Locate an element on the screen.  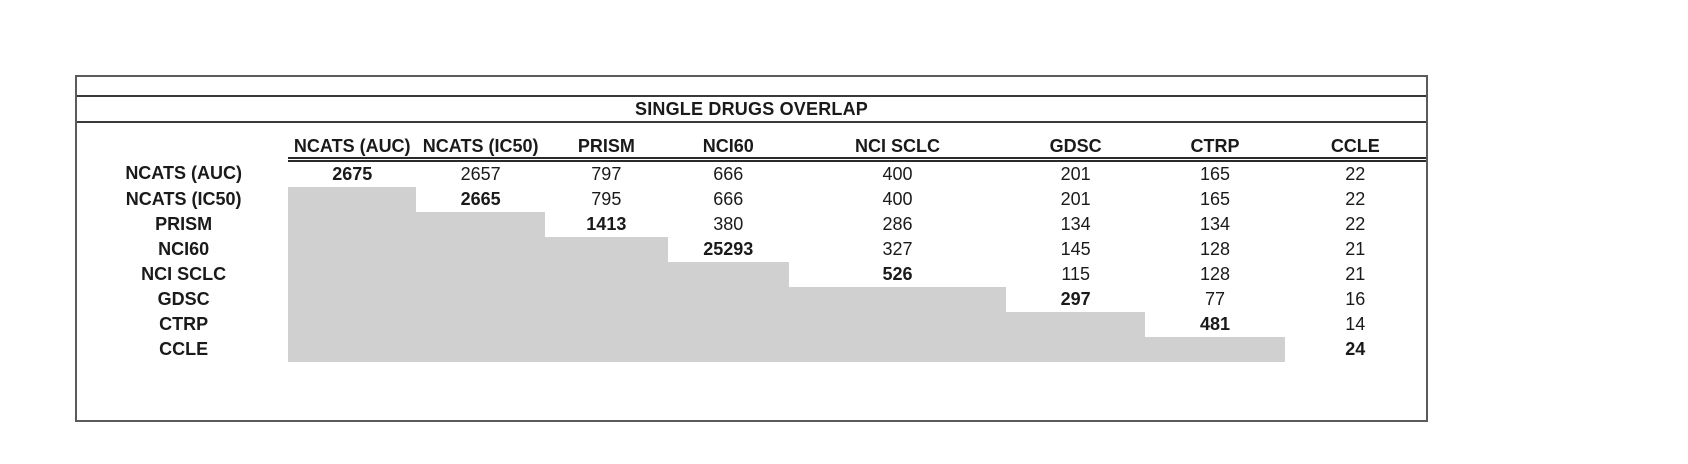
table-row: CCLE 24 is located at coordinates (752, 349).